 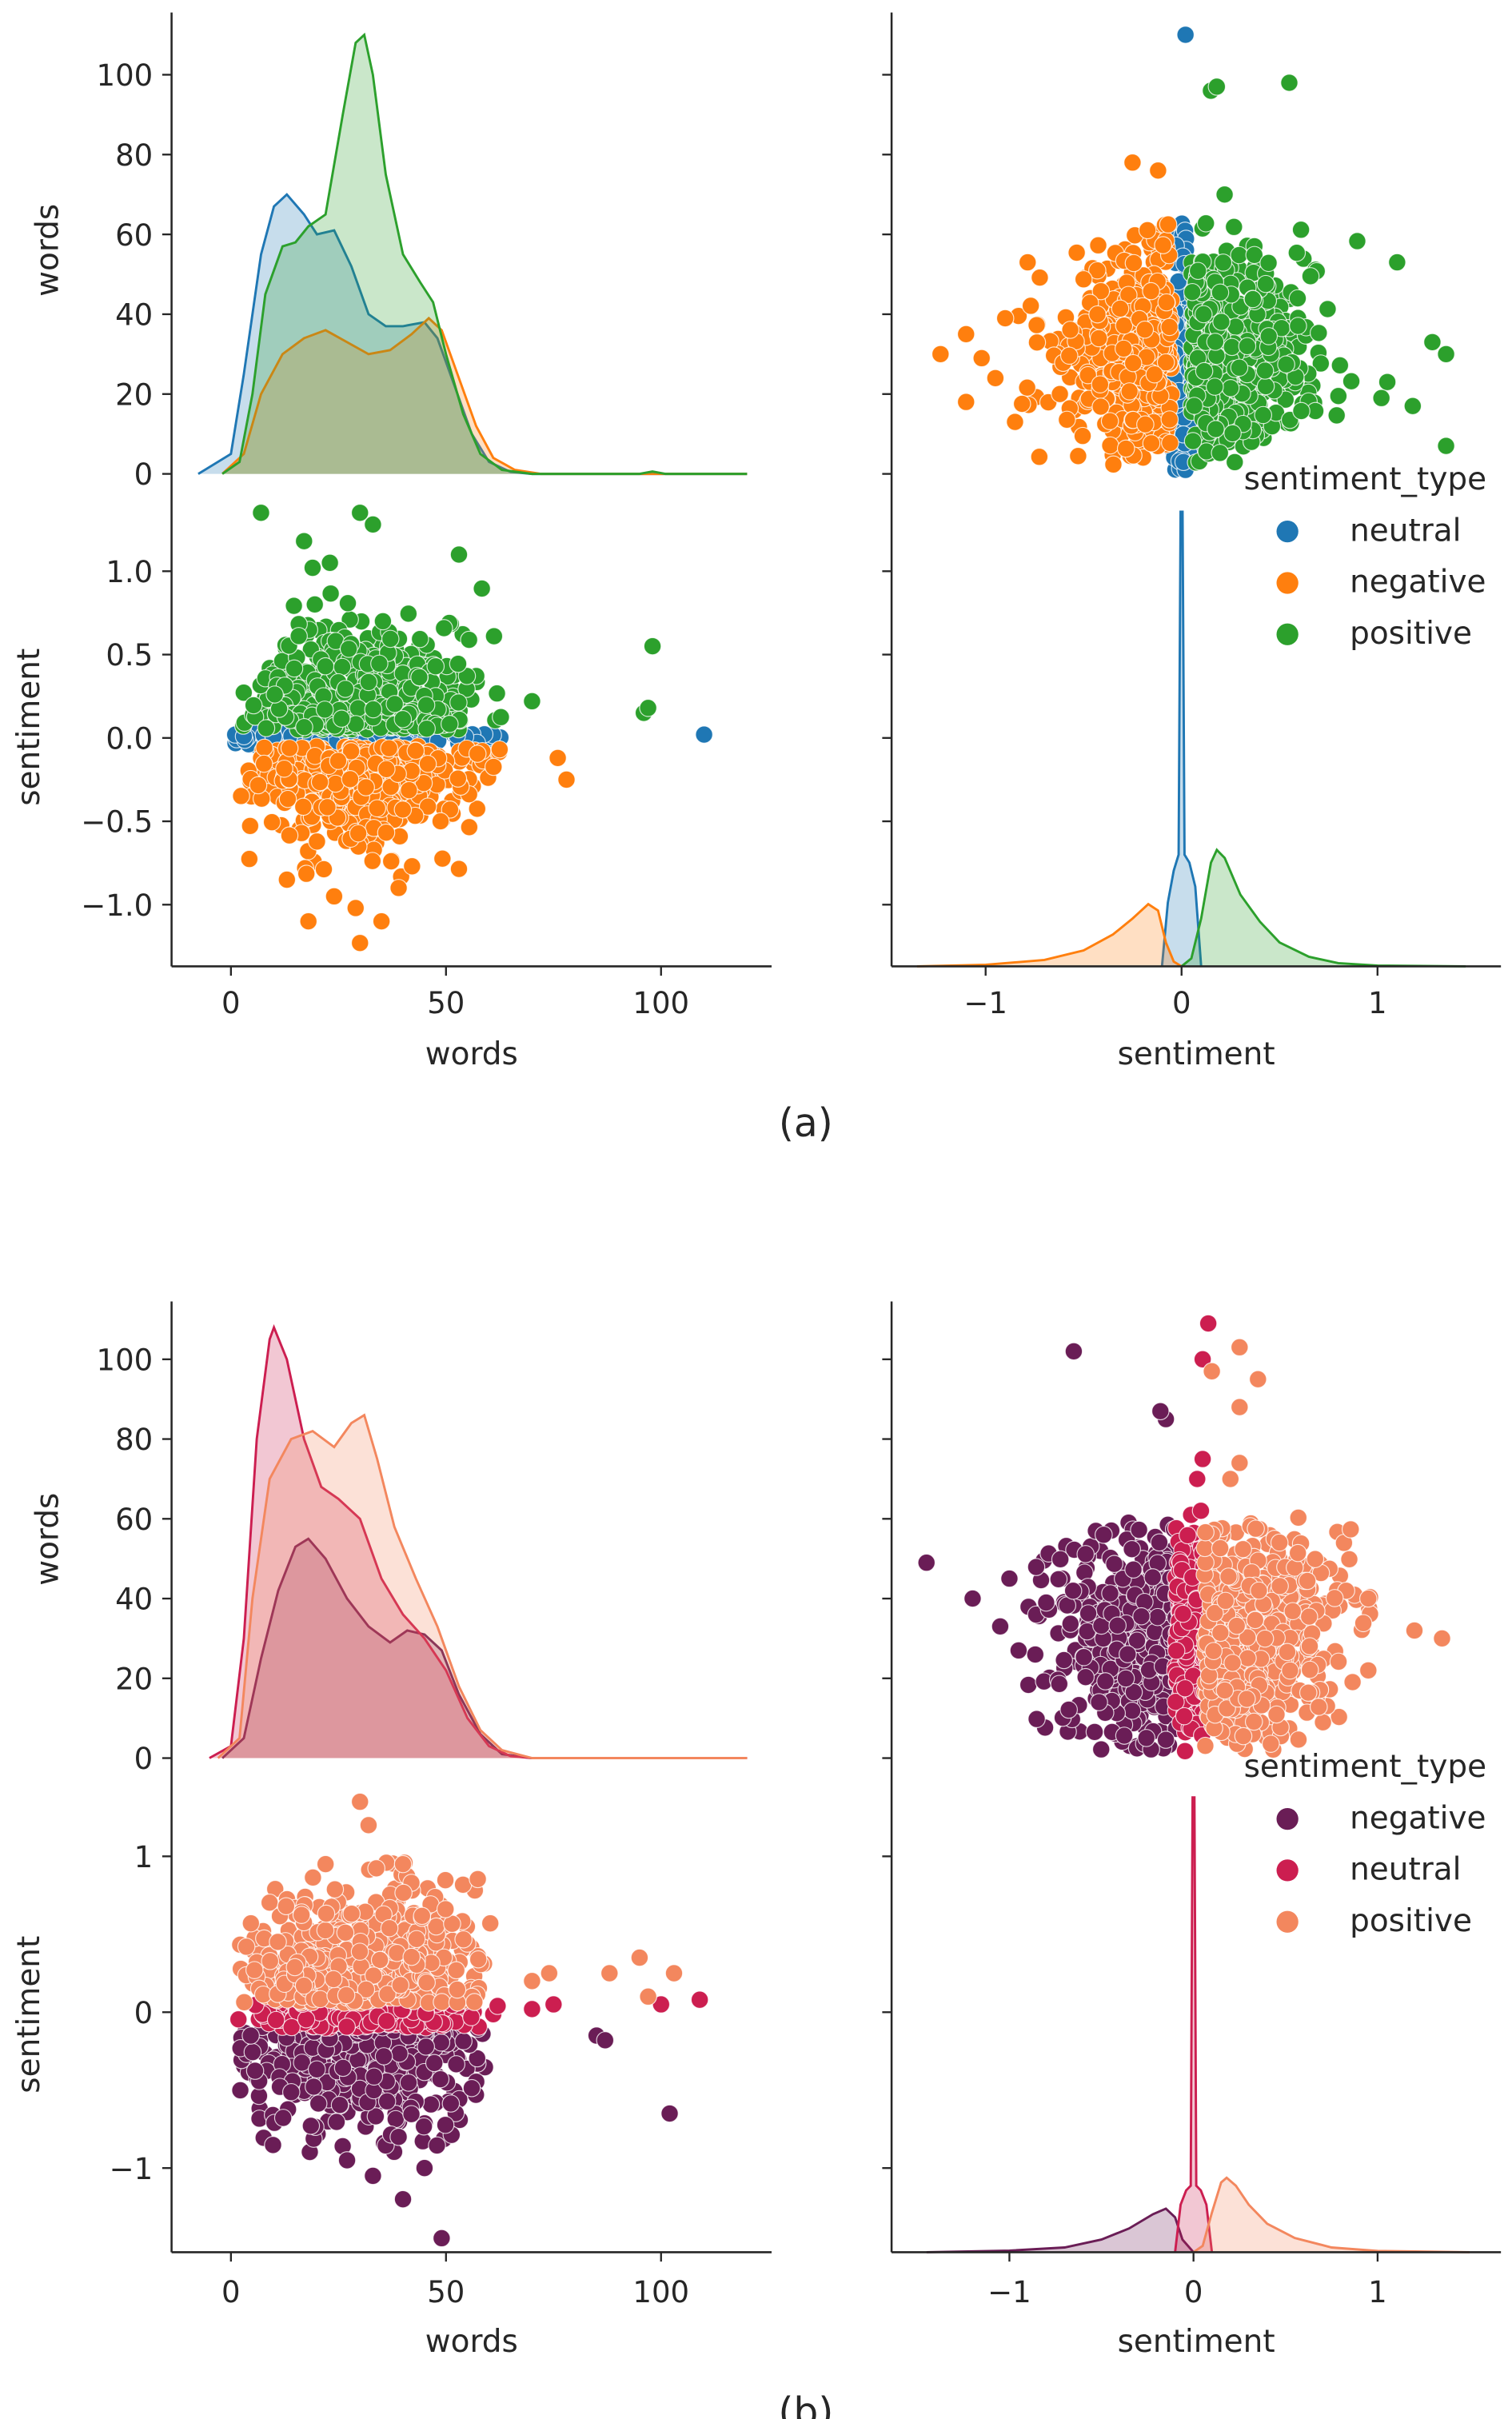 What do you see at coordinates (660, 1003) in the screenshot?
I see `x-tick-label: 100` at bounding box center [660, 1003].